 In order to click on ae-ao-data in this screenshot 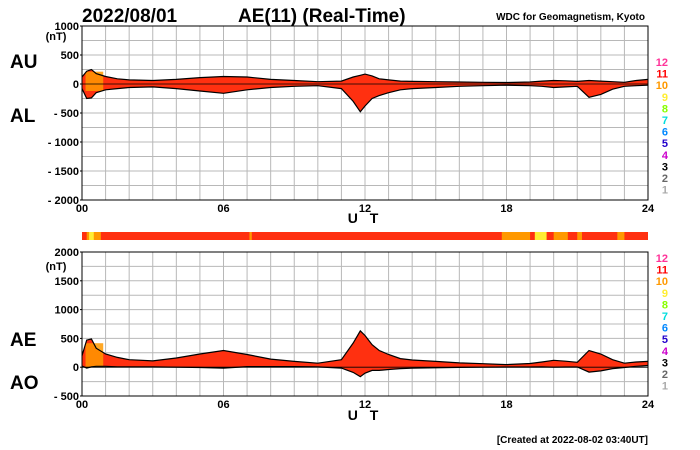, I will do `click(365, 353)`.